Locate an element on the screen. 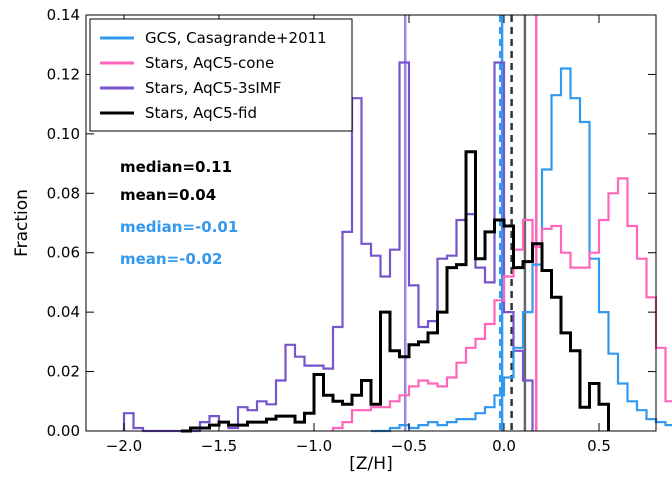 This screenshot has height=482, width=672. y-tick-label: 0.00 is located at coordinates (63, 431).